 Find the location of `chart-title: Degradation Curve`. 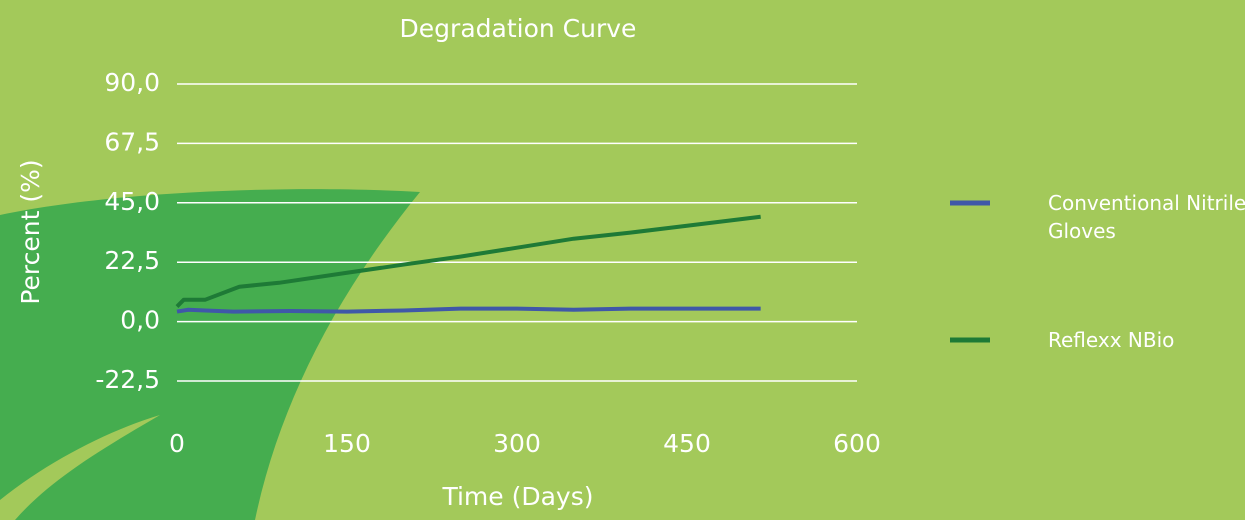

chart-title: Degradation Curve is located at coordinates (518, 28).